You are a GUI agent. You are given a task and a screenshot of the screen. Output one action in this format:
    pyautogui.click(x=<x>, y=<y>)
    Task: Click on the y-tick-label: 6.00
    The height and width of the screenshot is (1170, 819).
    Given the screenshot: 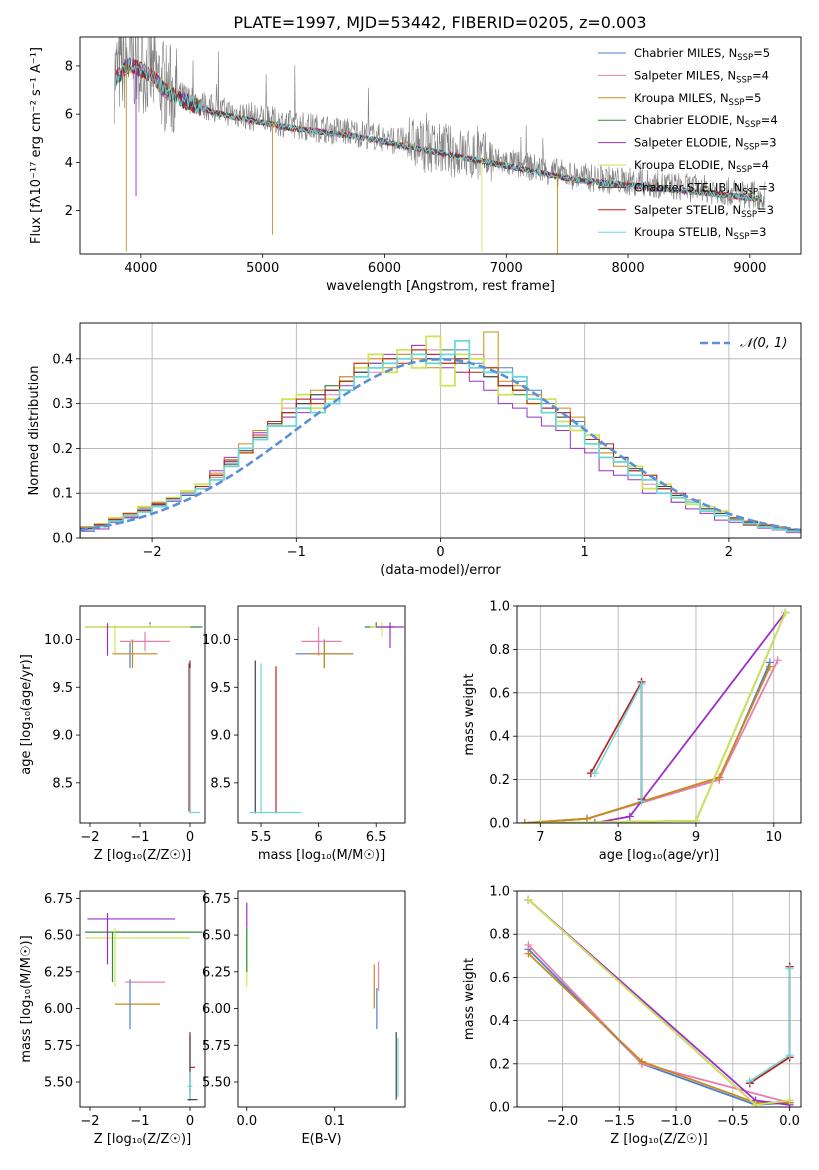 What is the action you would take?
    pyautogui.click(x=216, y=1009)
    